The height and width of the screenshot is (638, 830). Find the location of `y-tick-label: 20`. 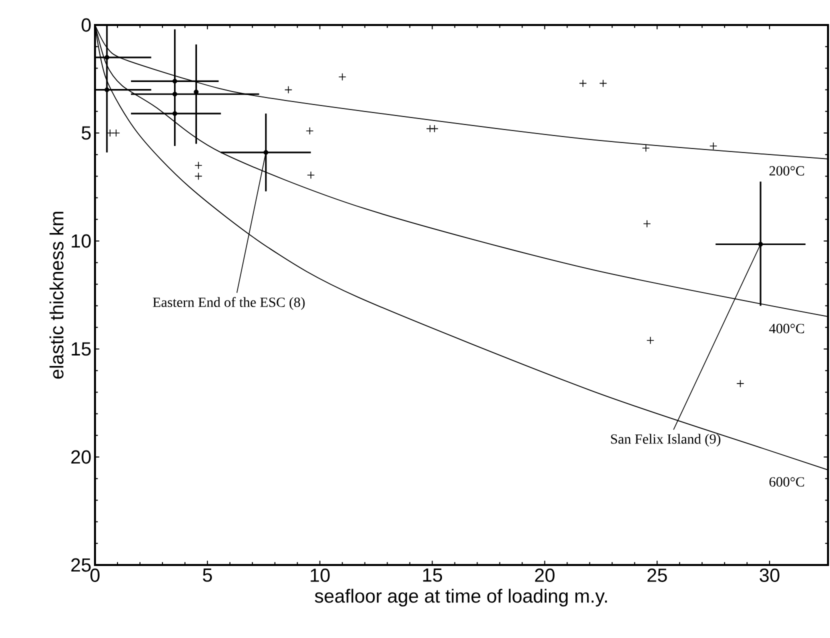

y-tick-label: 20 is located at coordinates (81, 457).